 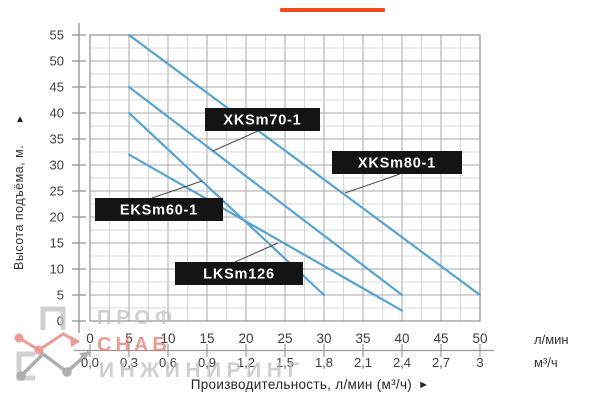 I want to click on series-label-box-lksm126, so click(x=239, y=273).